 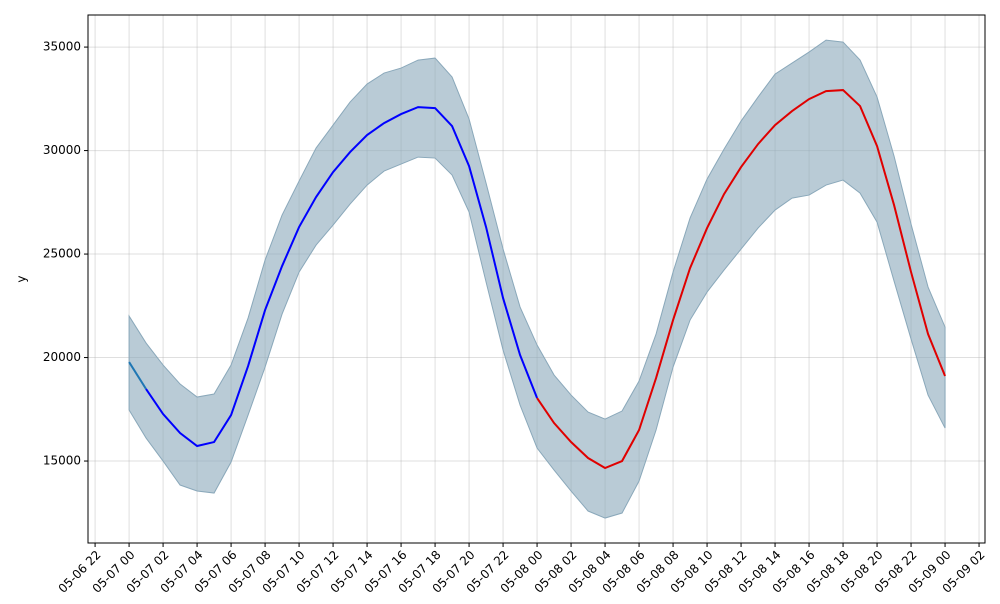 I want to click on y-axis-label: y, so click(x=22, y=278).